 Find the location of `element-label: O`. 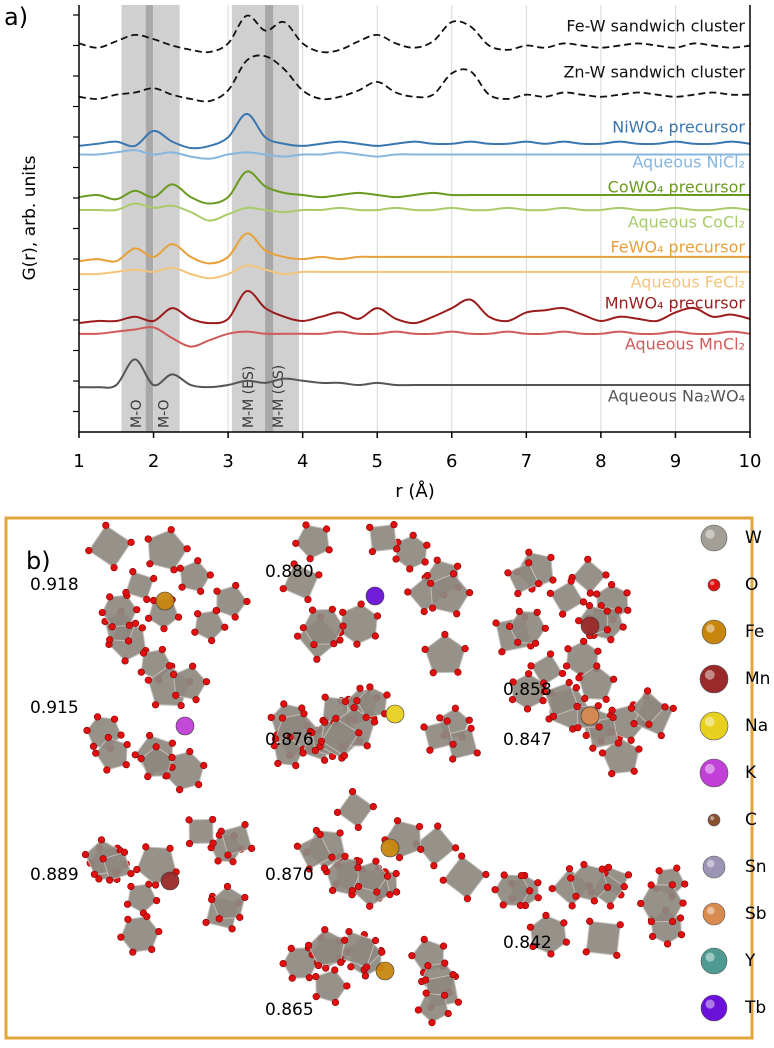

element-label: O is located at coordinates (751, 585).